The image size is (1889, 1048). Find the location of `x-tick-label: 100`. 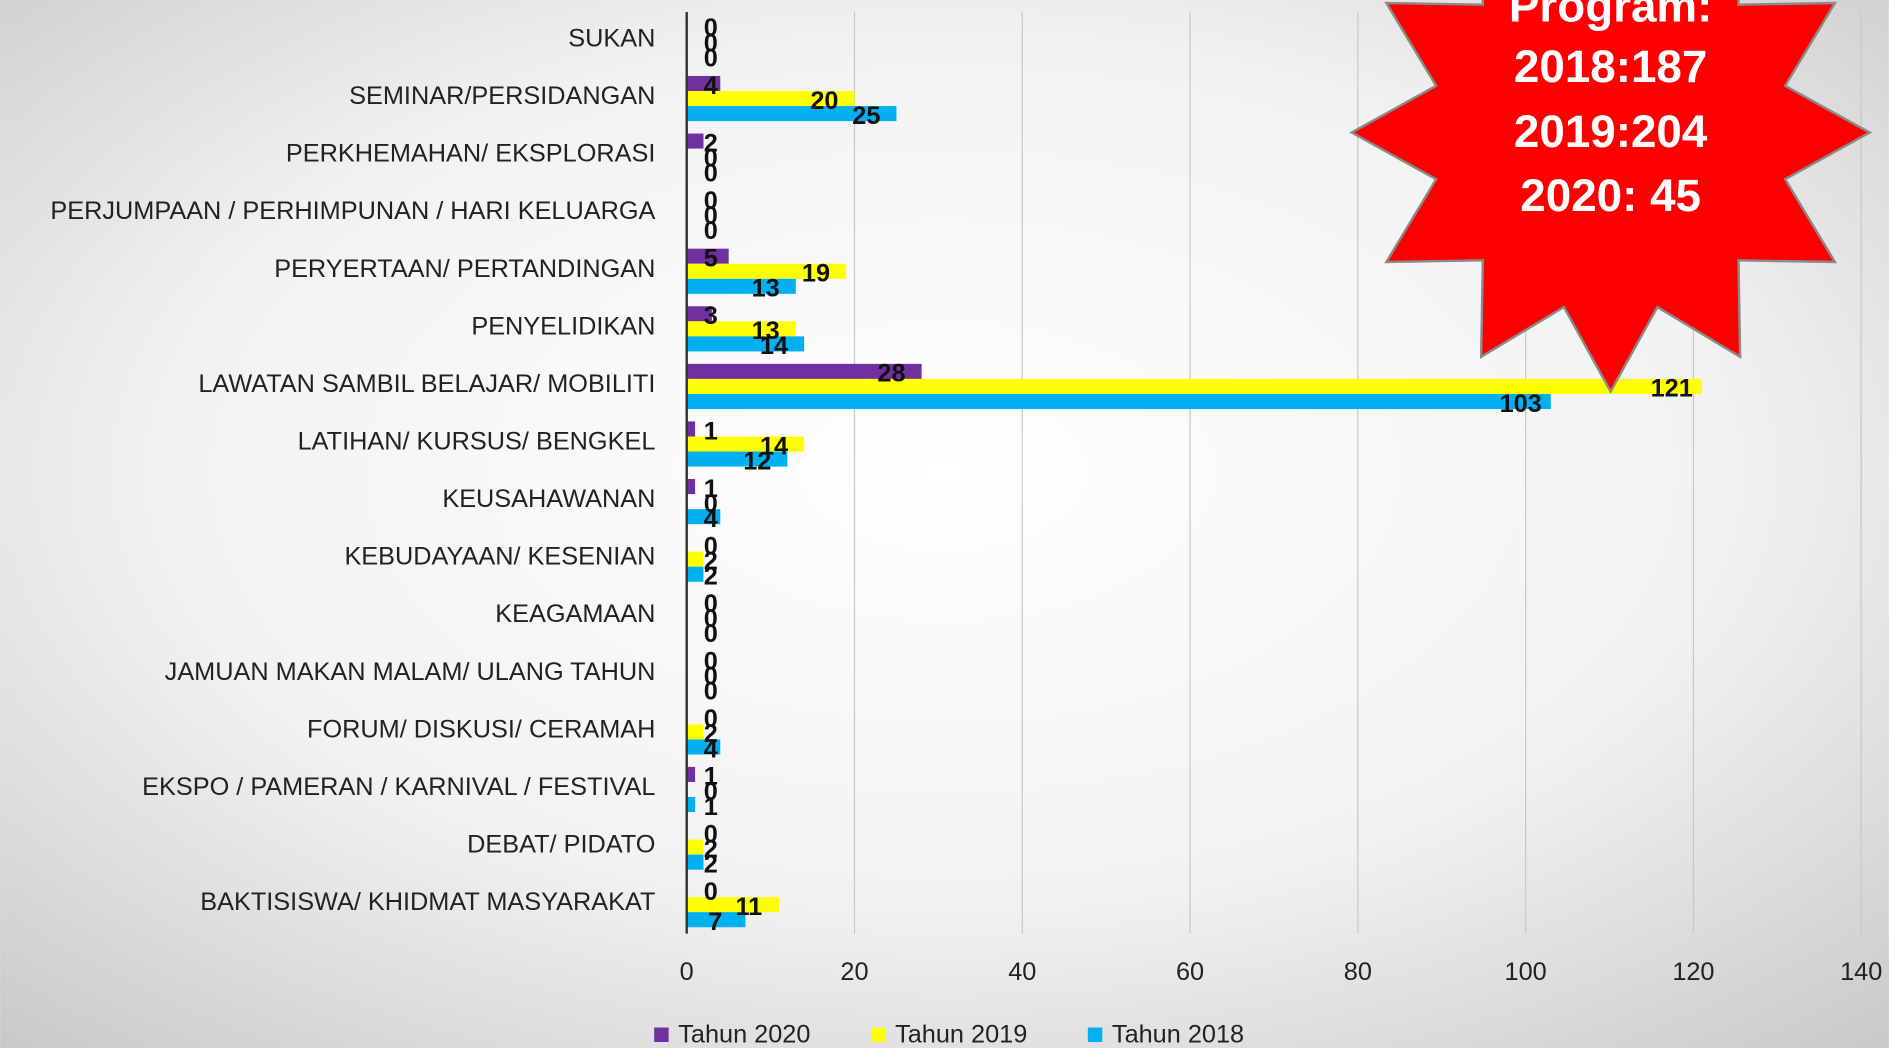

x-tick-label: 100 is located at coordinates (1526, 972).